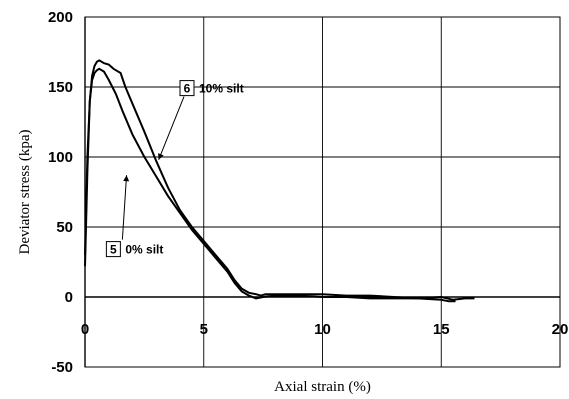  What do you see at coordinates (221, 89) in the screenshot?
I see `series-label: 10% silt` at bounding box center [221, 89].